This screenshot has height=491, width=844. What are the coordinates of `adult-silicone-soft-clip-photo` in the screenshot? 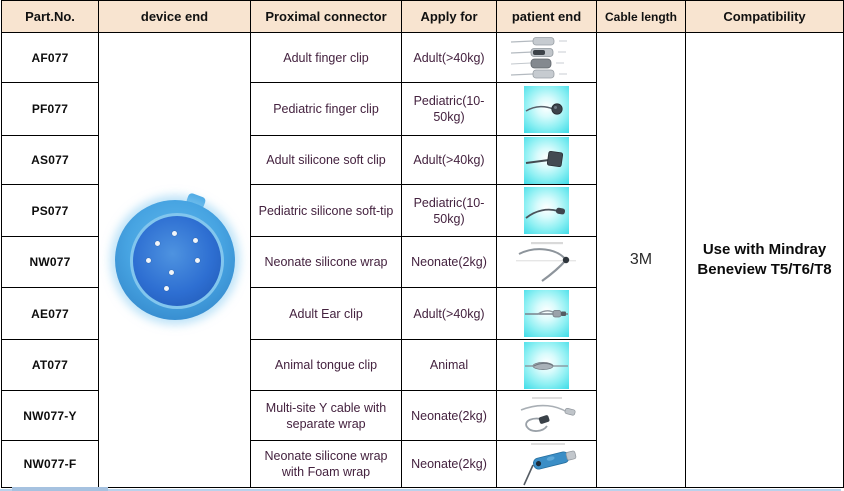 It's located at (546, 160).